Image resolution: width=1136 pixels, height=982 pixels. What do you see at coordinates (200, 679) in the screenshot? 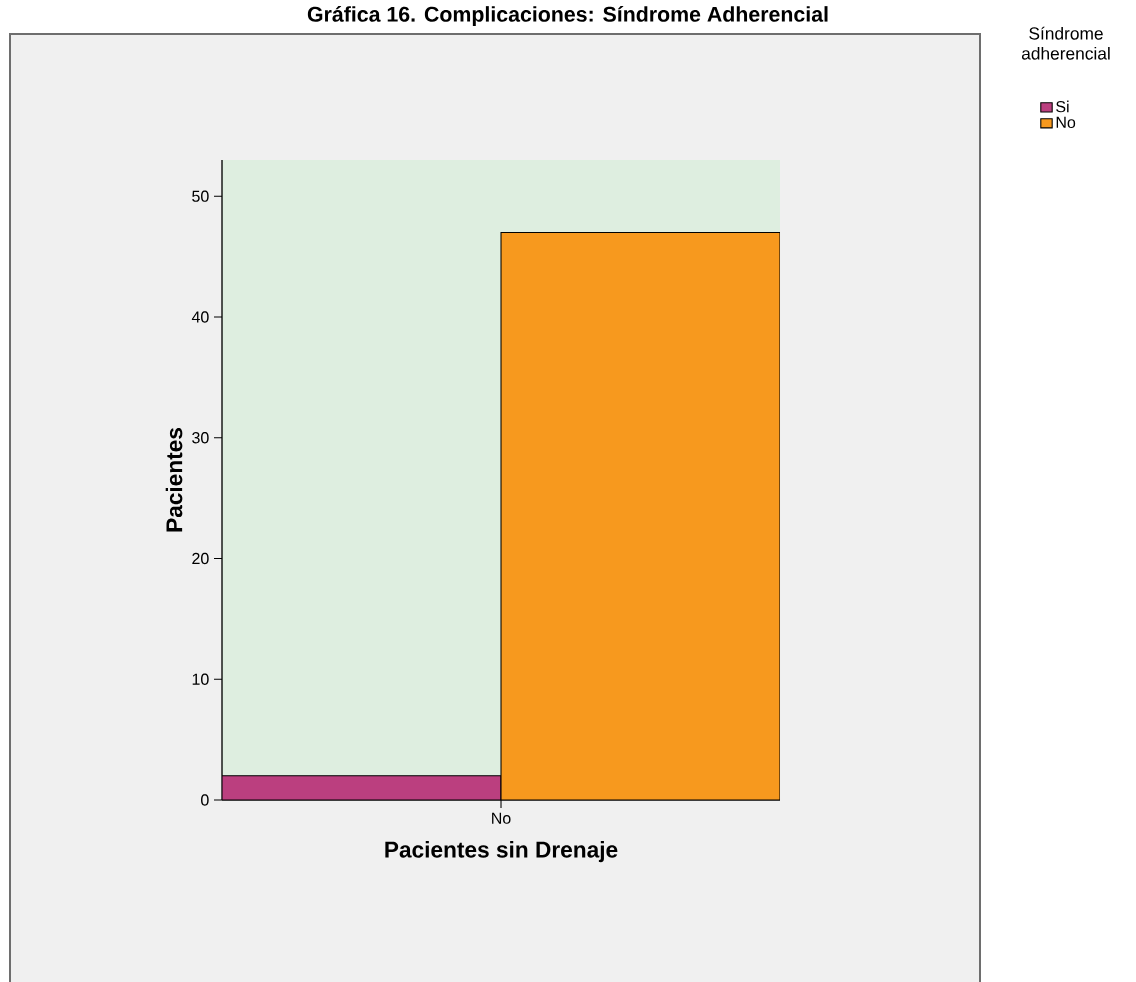
I see `y-tick-label: 10` at bounding box center [200, 679].